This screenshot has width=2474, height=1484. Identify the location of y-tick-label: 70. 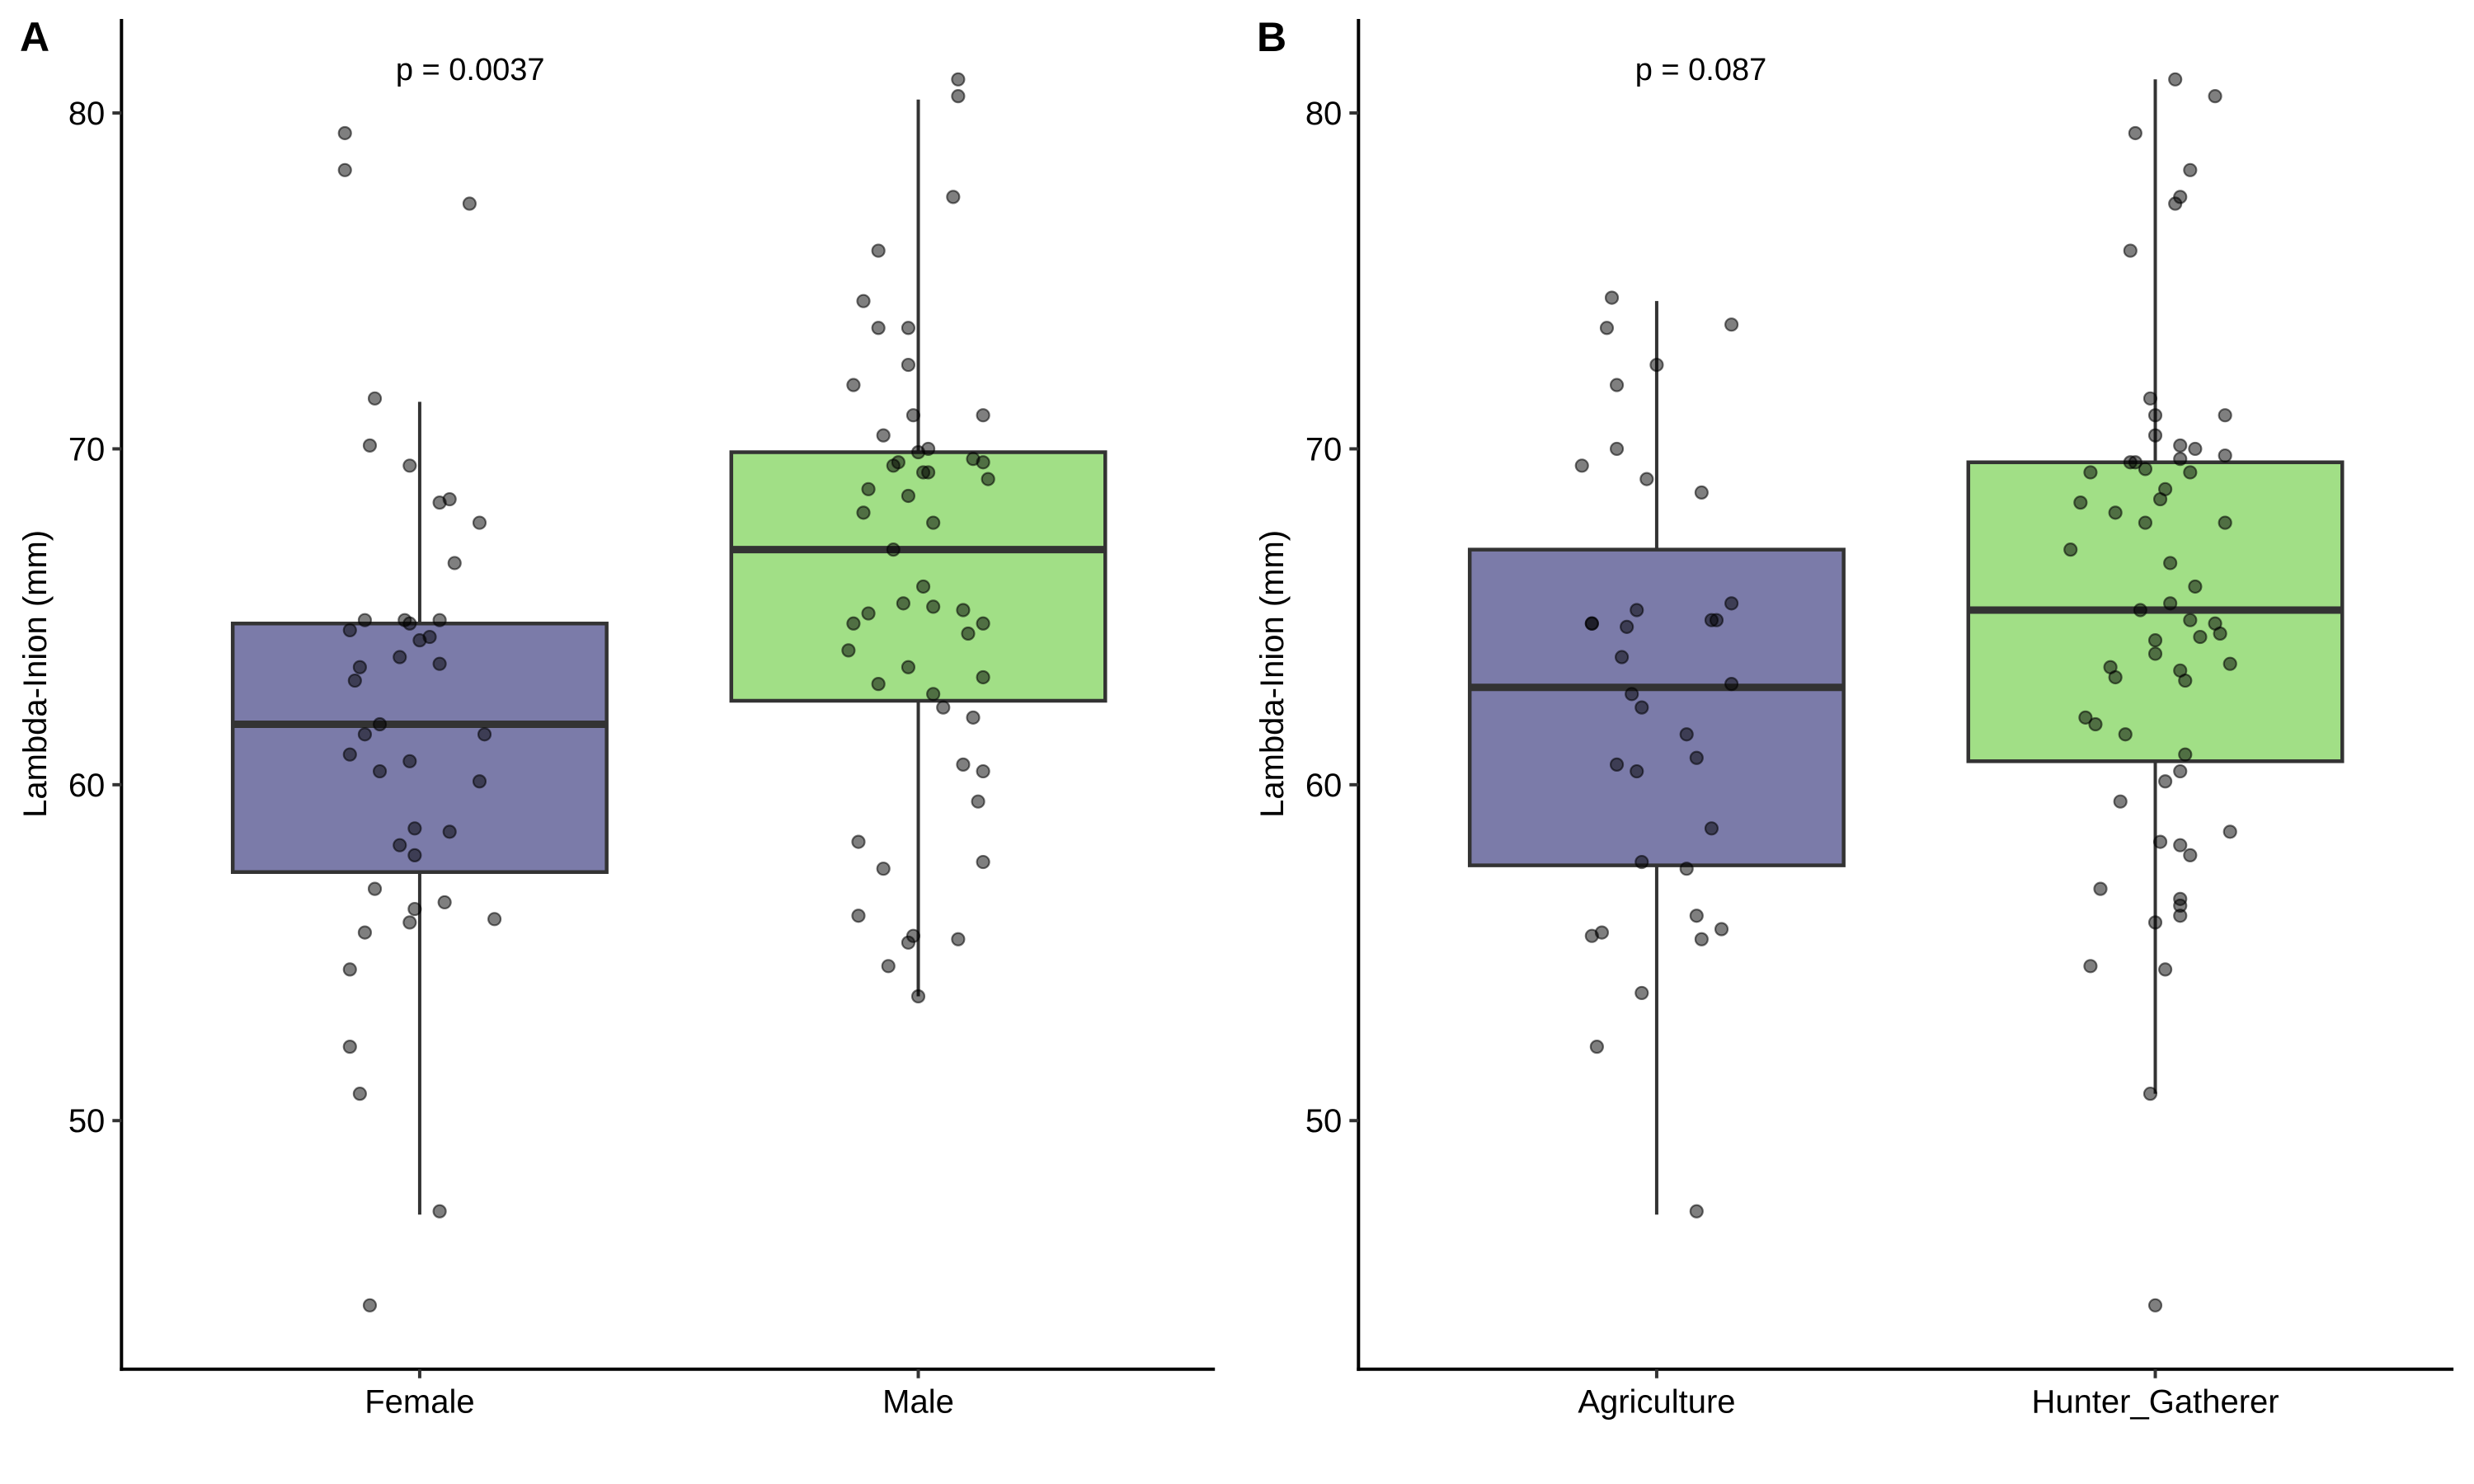
(87, 449).